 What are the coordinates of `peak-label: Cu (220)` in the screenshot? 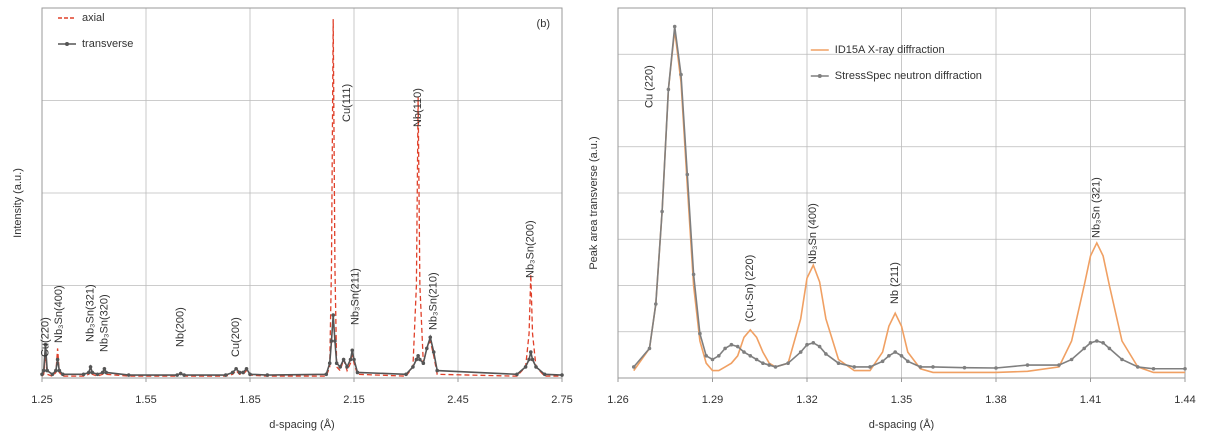 It's located at (649, 86).